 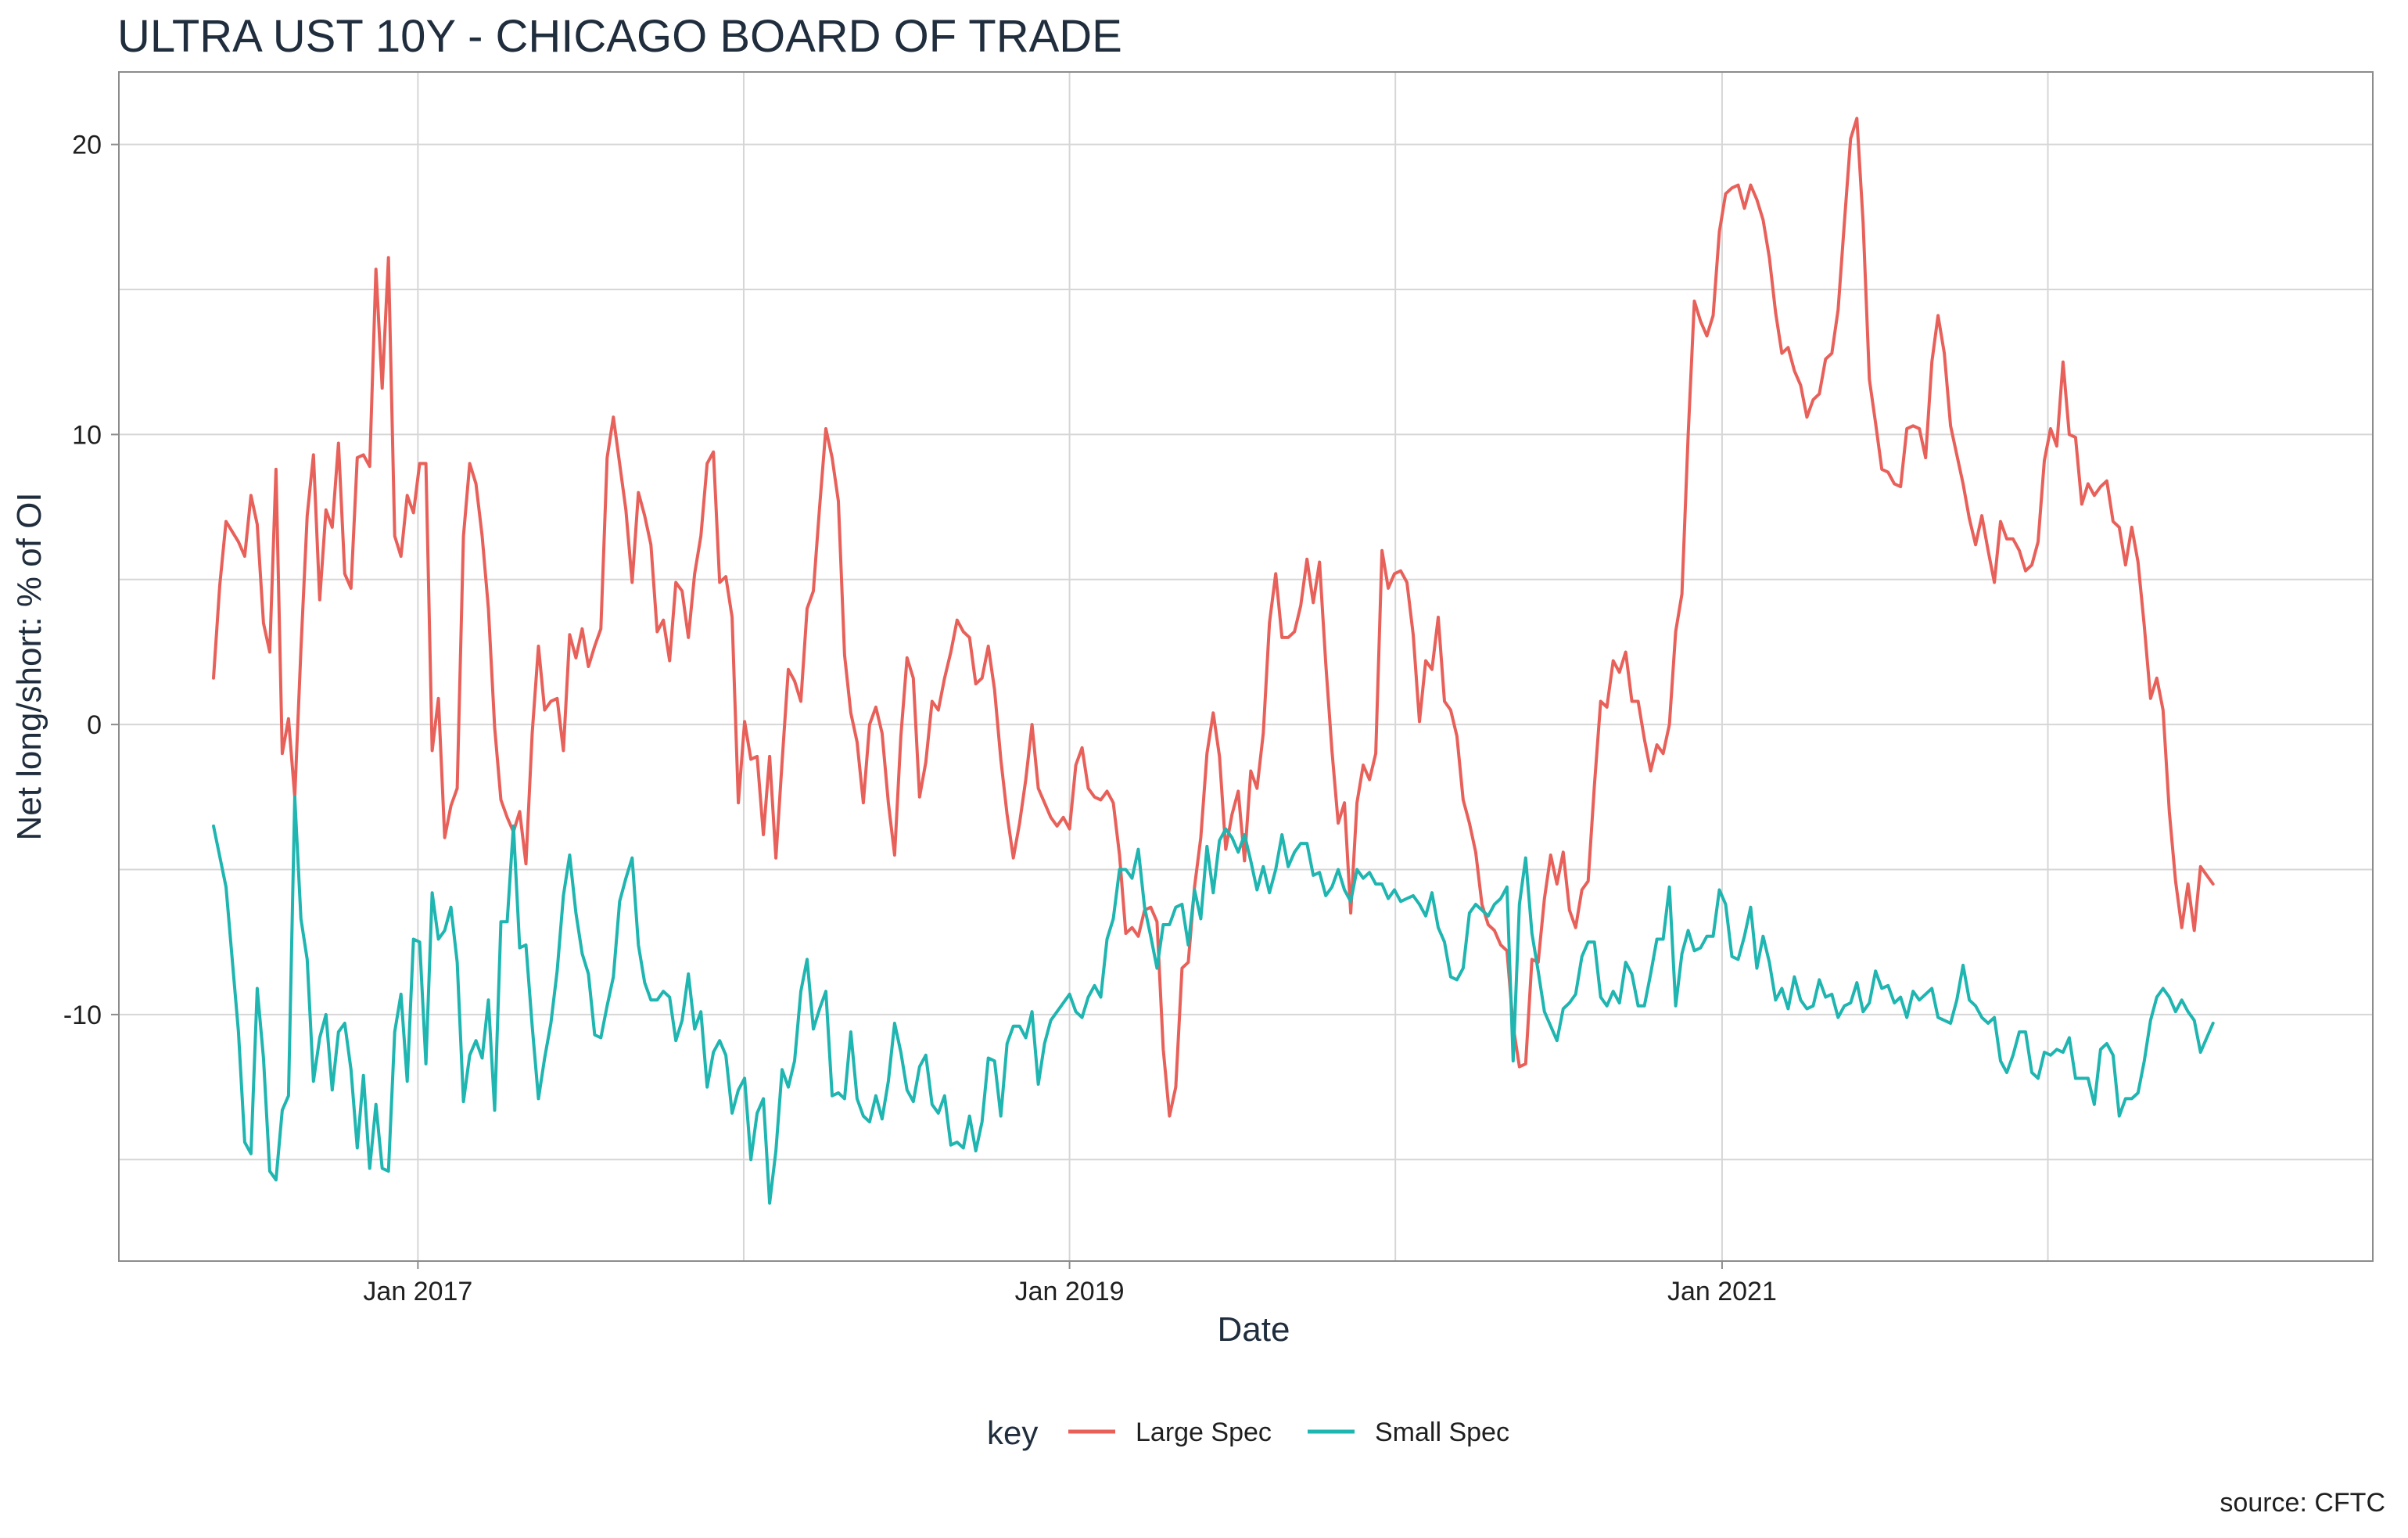 What do you see at coordinates (1722, 1291) in the screenshot?
I see `x-tick-label: Jan 2021` at bounding box center [1722, 1291].